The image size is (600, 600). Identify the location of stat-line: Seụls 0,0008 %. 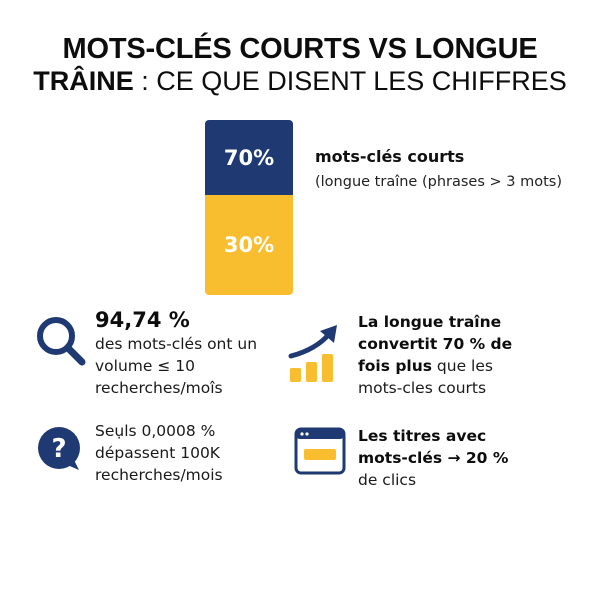
(155, 431).